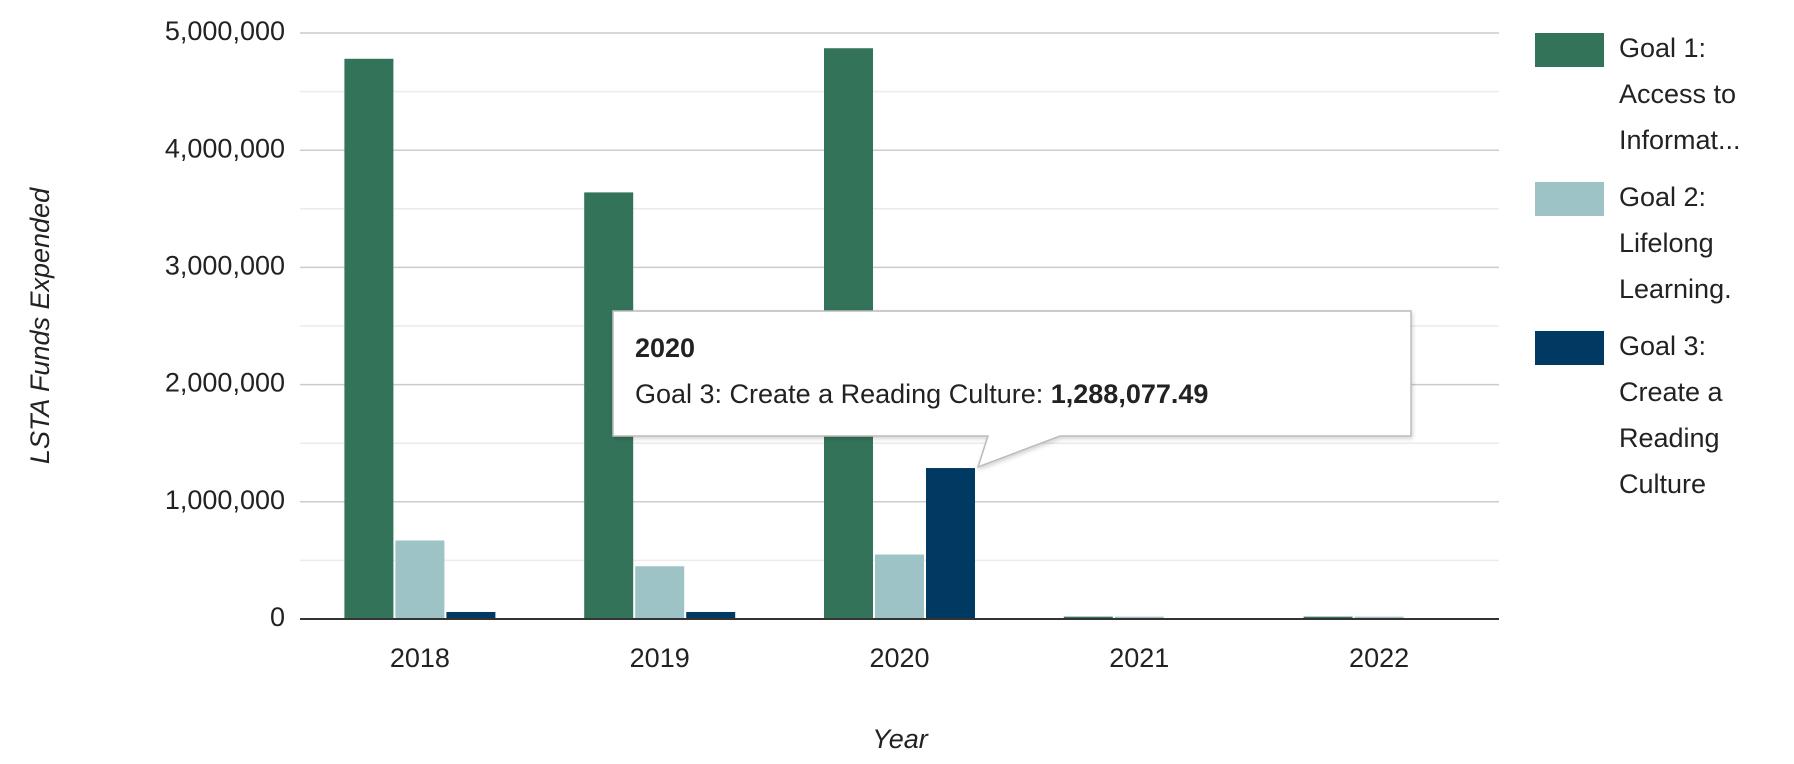 The width and height of the screenshot is (1794, 764). I want to click on legend-label-line: Access to, so click(1677, 94).